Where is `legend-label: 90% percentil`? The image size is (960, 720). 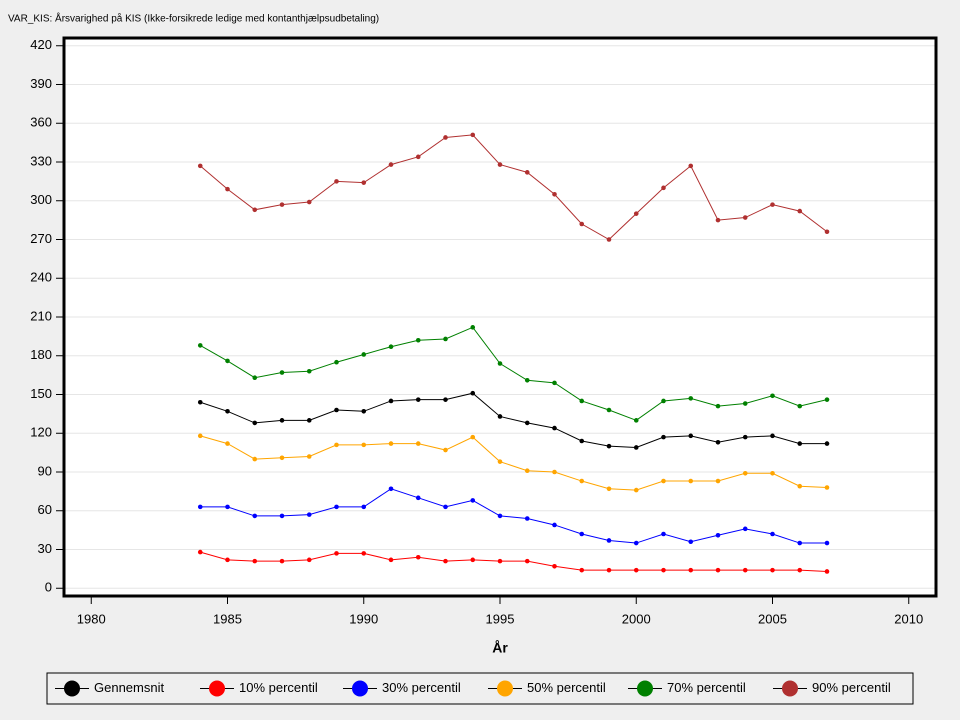
legend-label: 90% percentil is located at coordinates (851, 687).